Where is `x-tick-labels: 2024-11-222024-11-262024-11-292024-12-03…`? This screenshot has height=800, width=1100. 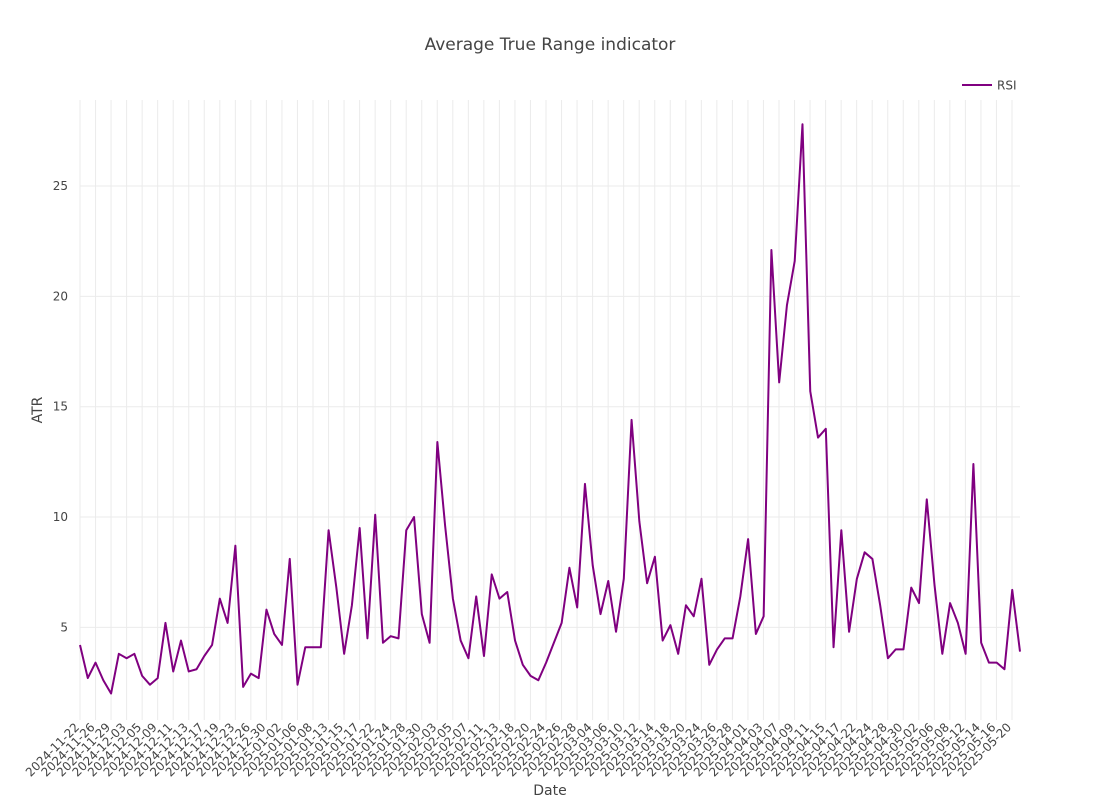 x-tick-labels: 2024-11-222024-11-262024-11-292024-12-03… is located at coordinates (518, 749).